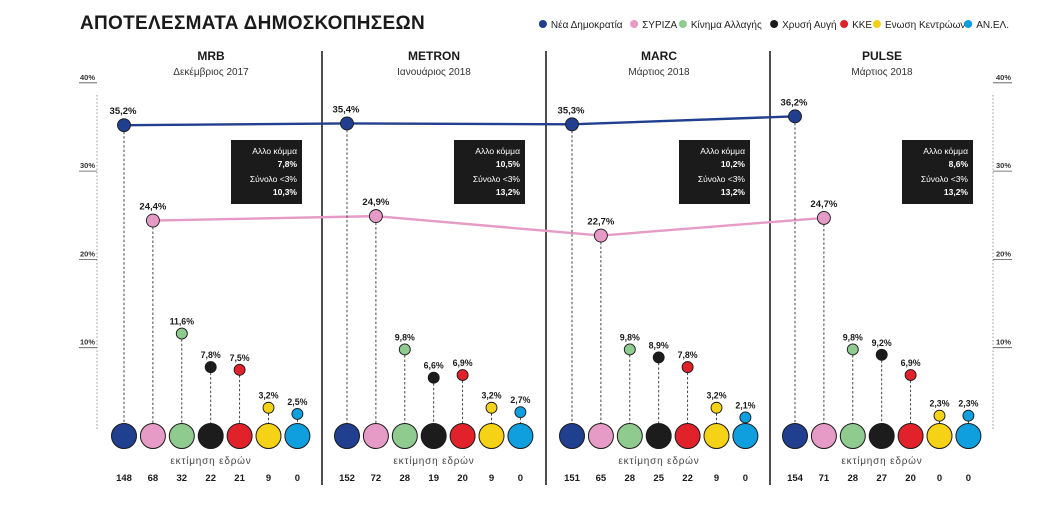  What do you see at coordinates (211, 72) in the screenshot?
I see `poll-date-0: Δεκέμβριος 2017` at bounding box center [211, 72].